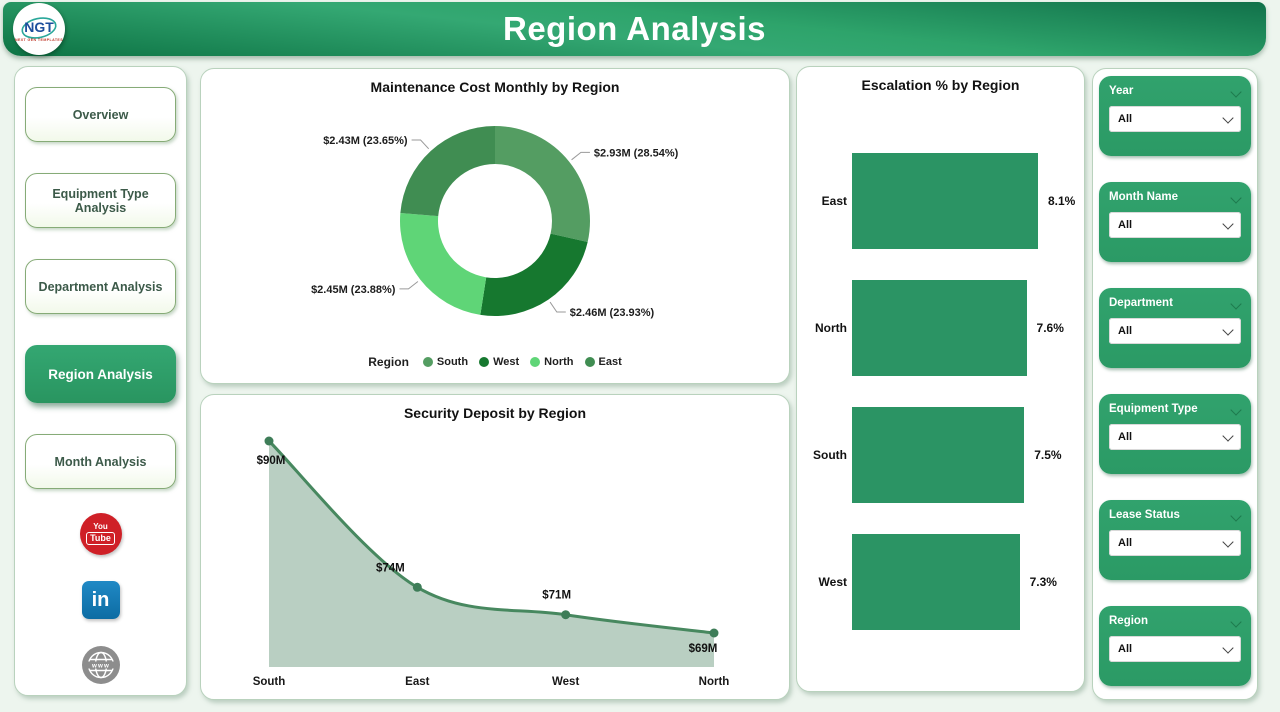 The image size is (1280, 712). I want to click on youtube-icon: You Tube, so click(100, 534).